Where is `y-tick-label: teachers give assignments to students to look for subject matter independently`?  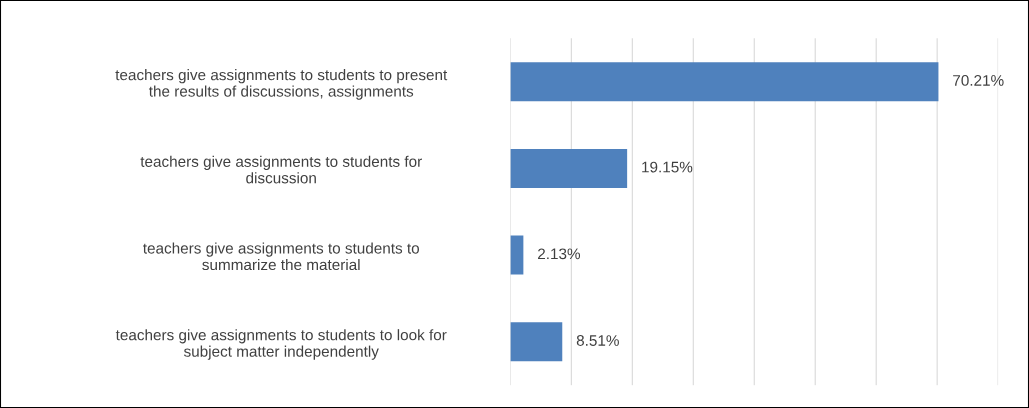 y-tick-label: teachers give assignments to students to look for subject matter independently is located at coordinates (281, 344).